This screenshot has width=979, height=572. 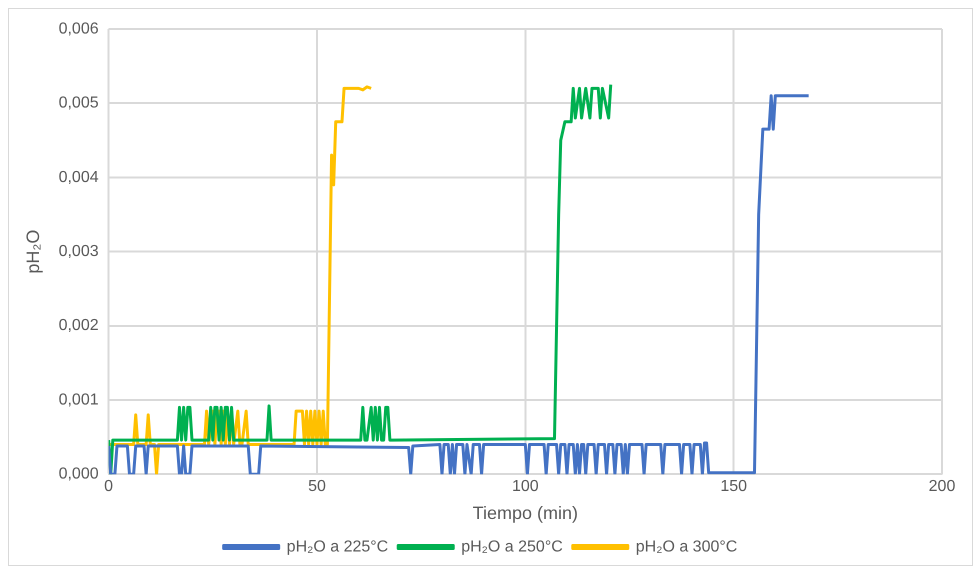 I want to click on x-tick-label: 150, so click(x=734, y=487).